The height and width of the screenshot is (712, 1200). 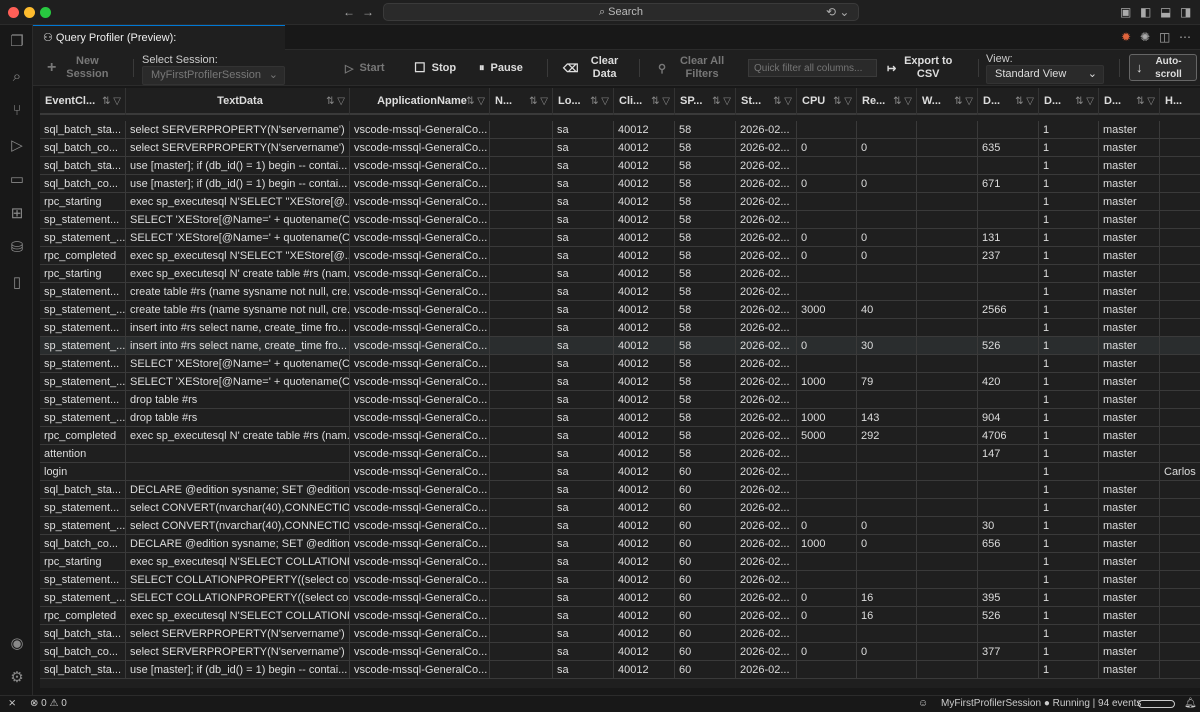 I want to click on forward-arrow-icon: →, so click(x=368, y=12).